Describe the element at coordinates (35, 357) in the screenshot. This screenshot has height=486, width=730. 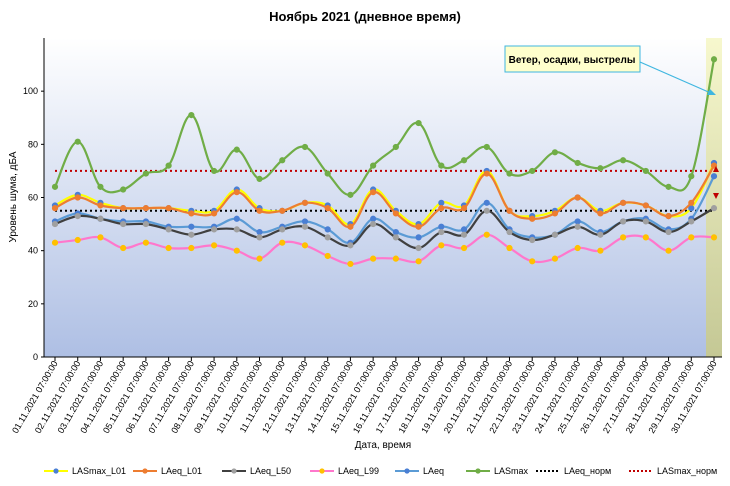
I see `y-tick-label: 0` at that location.